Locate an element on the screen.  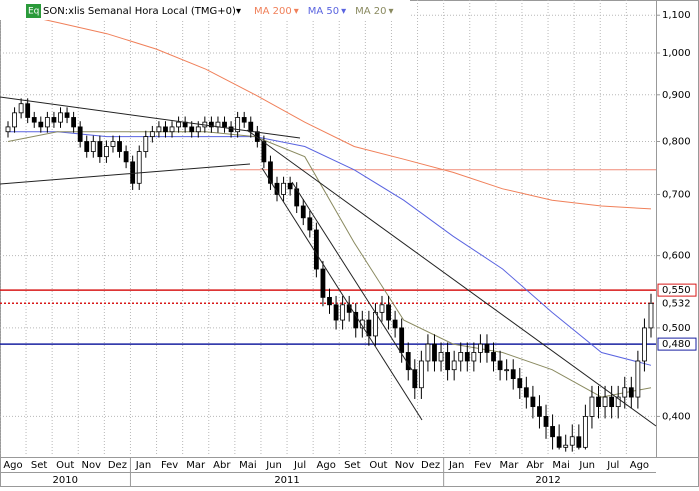
y-tick-label: 1,100 is located at coordinates (676, 15).